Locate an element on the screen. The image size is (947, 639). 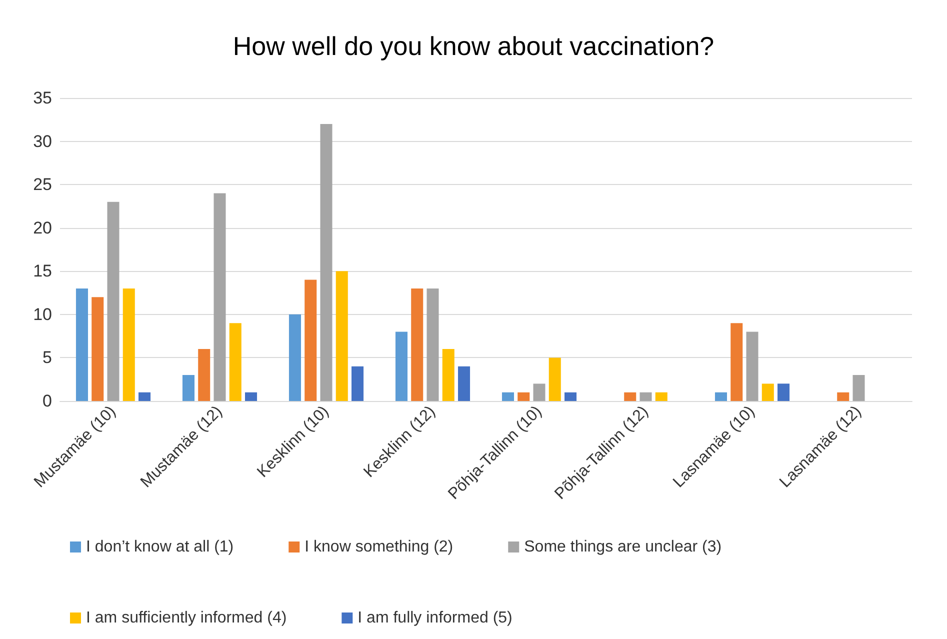
y-tick-label: 25 is located at coordinates (42, 184).